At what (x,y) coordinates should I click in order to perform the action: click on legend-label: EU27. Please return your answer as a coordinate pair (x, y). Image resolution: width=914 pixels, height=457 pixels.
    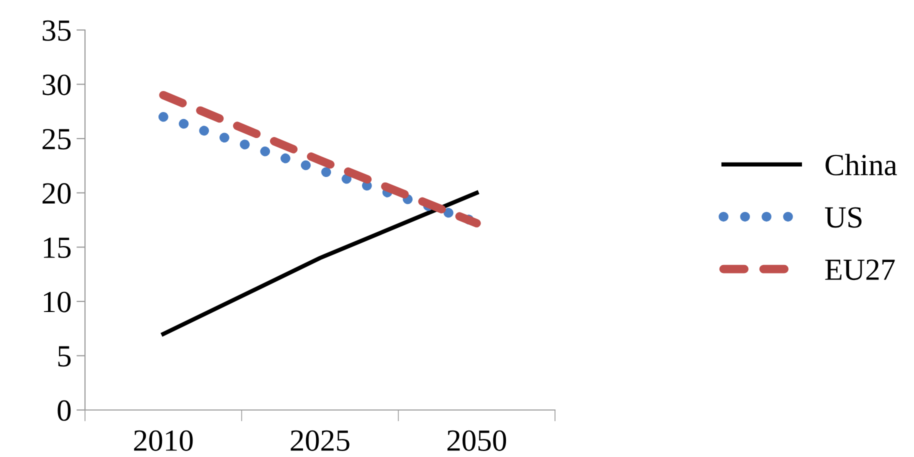
    Looking at the image, I should click on (860, 270).